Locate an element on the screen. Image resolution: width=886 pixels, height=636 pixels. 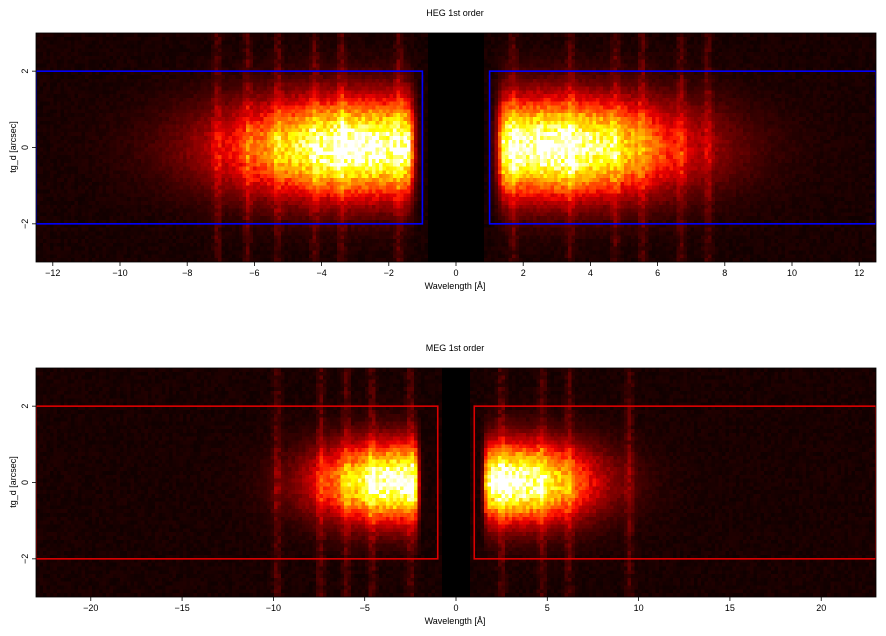
heg-x-tick-label: 0 is located at coordinates (455, 273).